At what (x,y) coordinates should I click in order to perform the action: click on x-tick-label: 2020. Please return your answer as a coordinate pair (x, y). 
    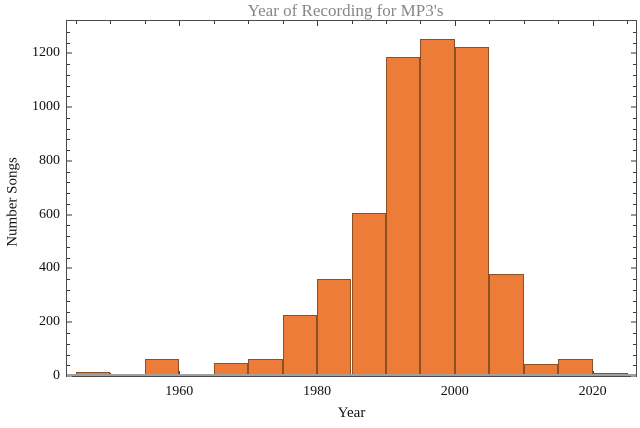
    Looking at the image, I should click on (592, 391).